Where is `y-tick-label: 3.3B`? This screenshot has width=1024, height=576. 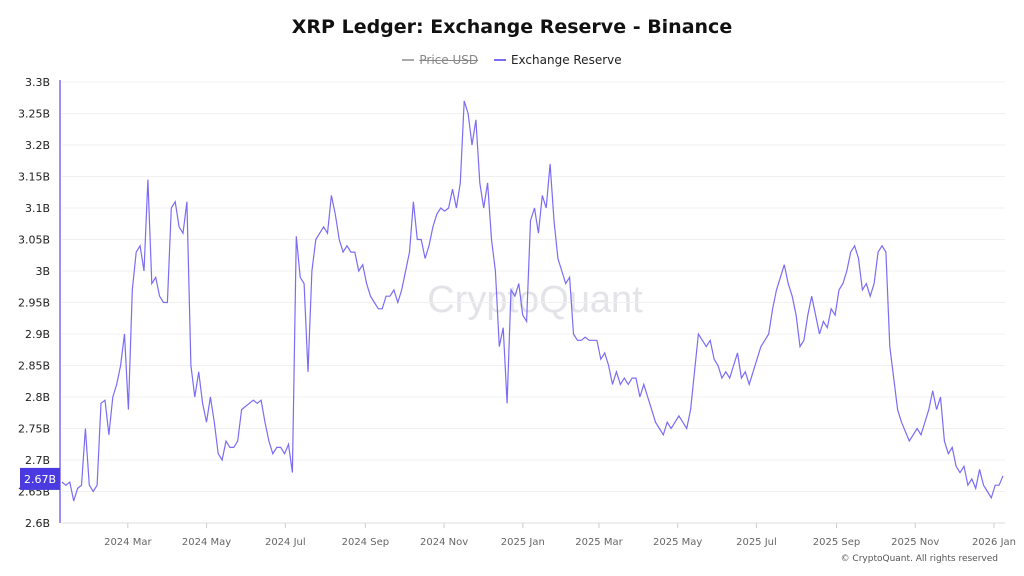
y-tick-label: 3.3B is located at coordinates (37, 82).